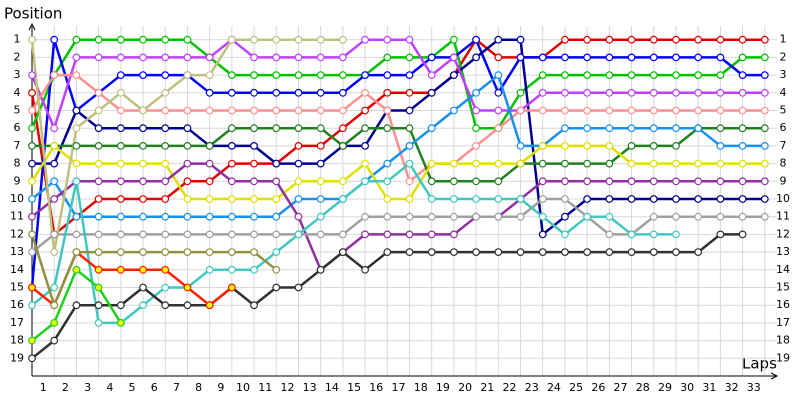 The height and width of the screenshot is (400, 800). What do you see at coordinates (532, 387) in the screenshot?
I see `x-tick-label: 23` at bounding box center [532, 387].